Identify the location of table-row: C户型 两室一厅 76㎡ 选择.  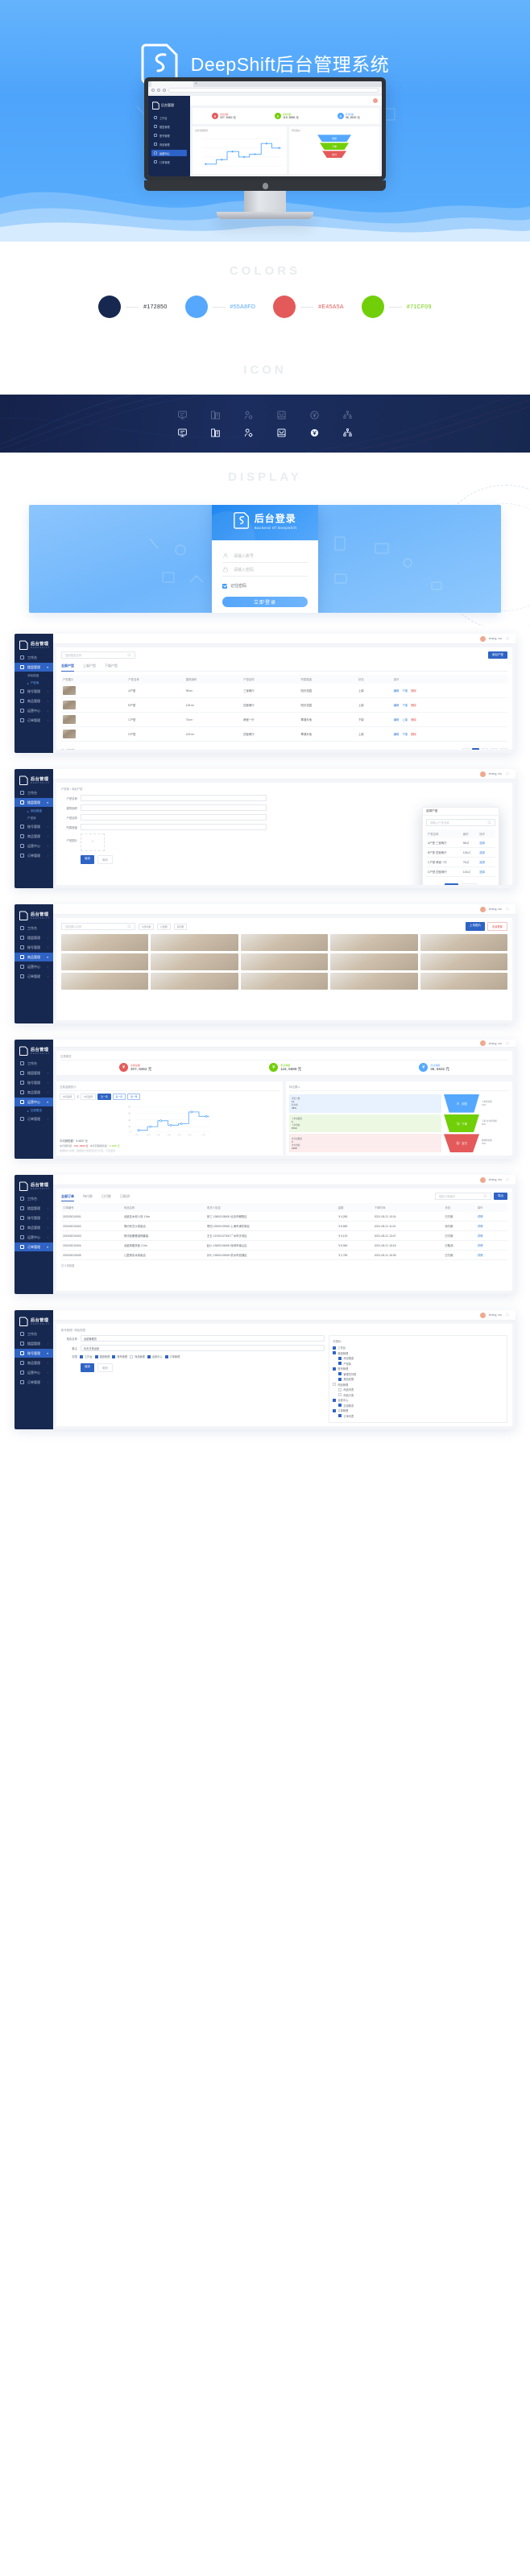
(460, 862).